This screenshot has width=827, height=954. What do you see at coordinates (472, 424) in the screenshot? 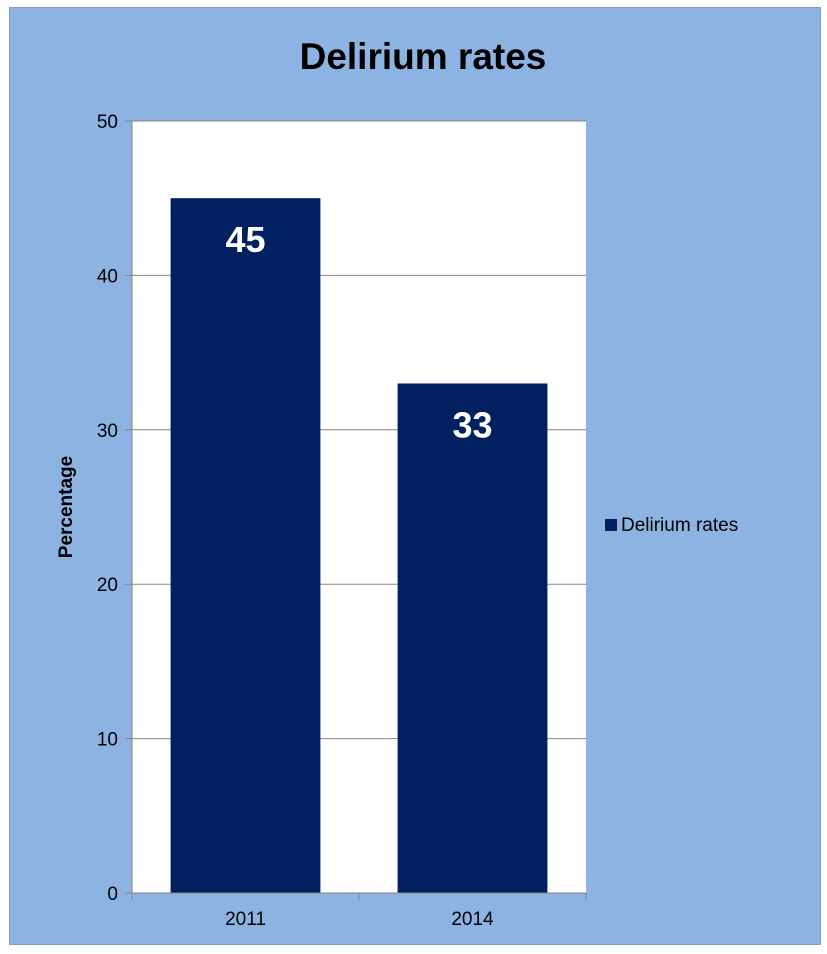
I see `data-label-2014: 33` at bounding box center [472, 424].